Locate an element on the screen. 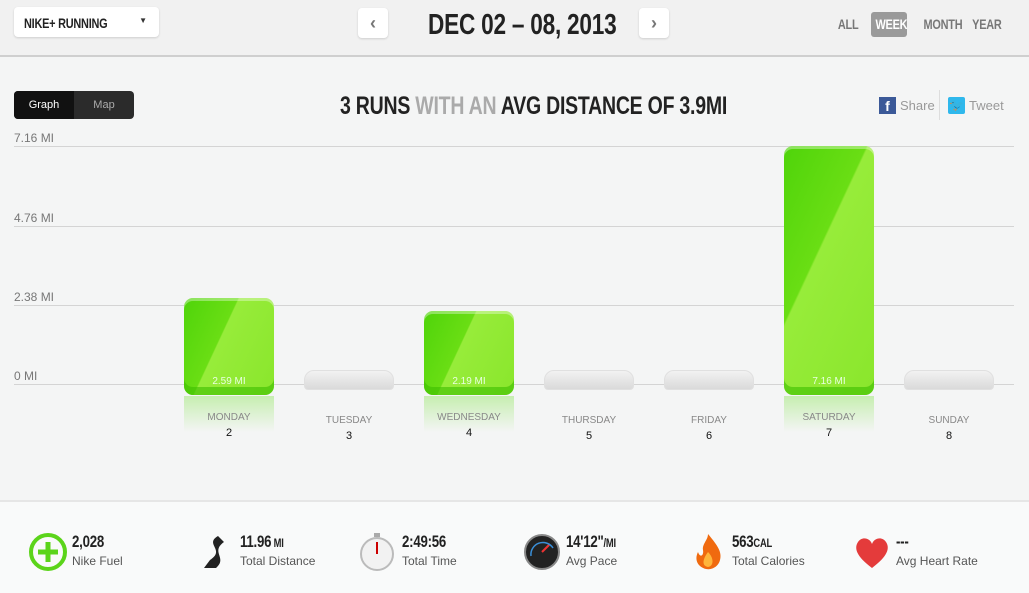 This screenshot has width=1029, height=593. stat-label: Total Calories is located at coordinates (768, 561).